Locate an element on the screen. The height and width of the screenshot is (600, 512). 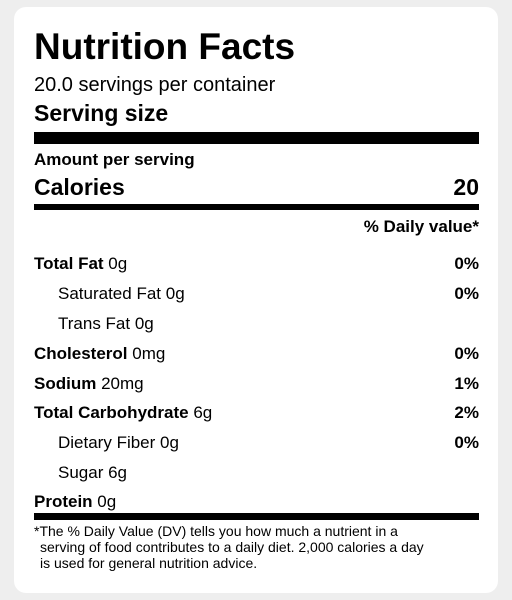
nutrient-name: Dietary Fiber is located at coordinates (107, 442).